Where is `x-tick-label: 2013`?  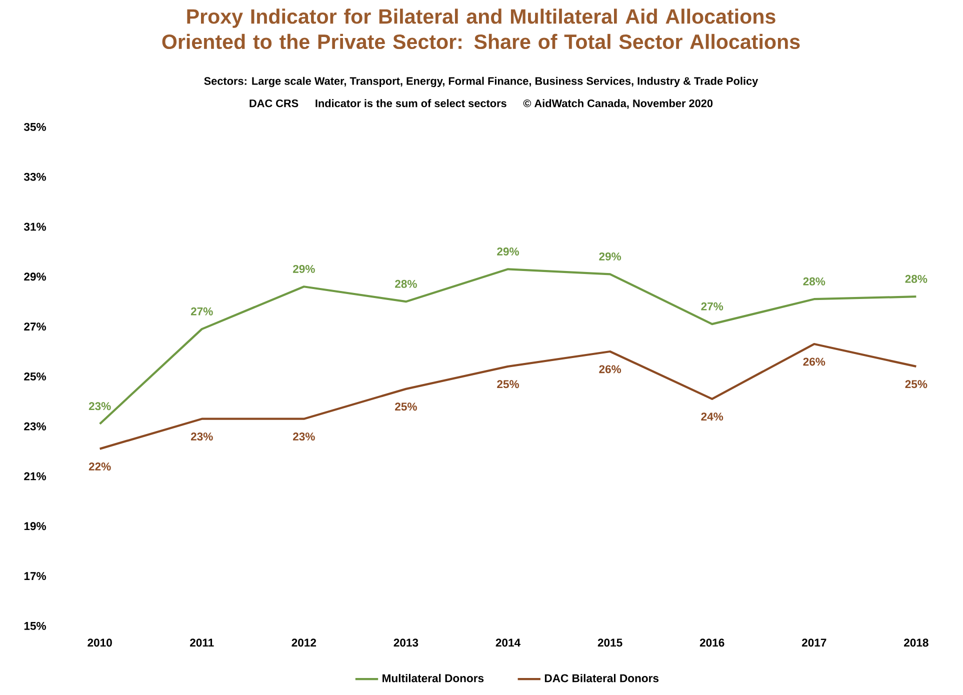 x-tick-label: 2013 is located at coordinates (406, 642).